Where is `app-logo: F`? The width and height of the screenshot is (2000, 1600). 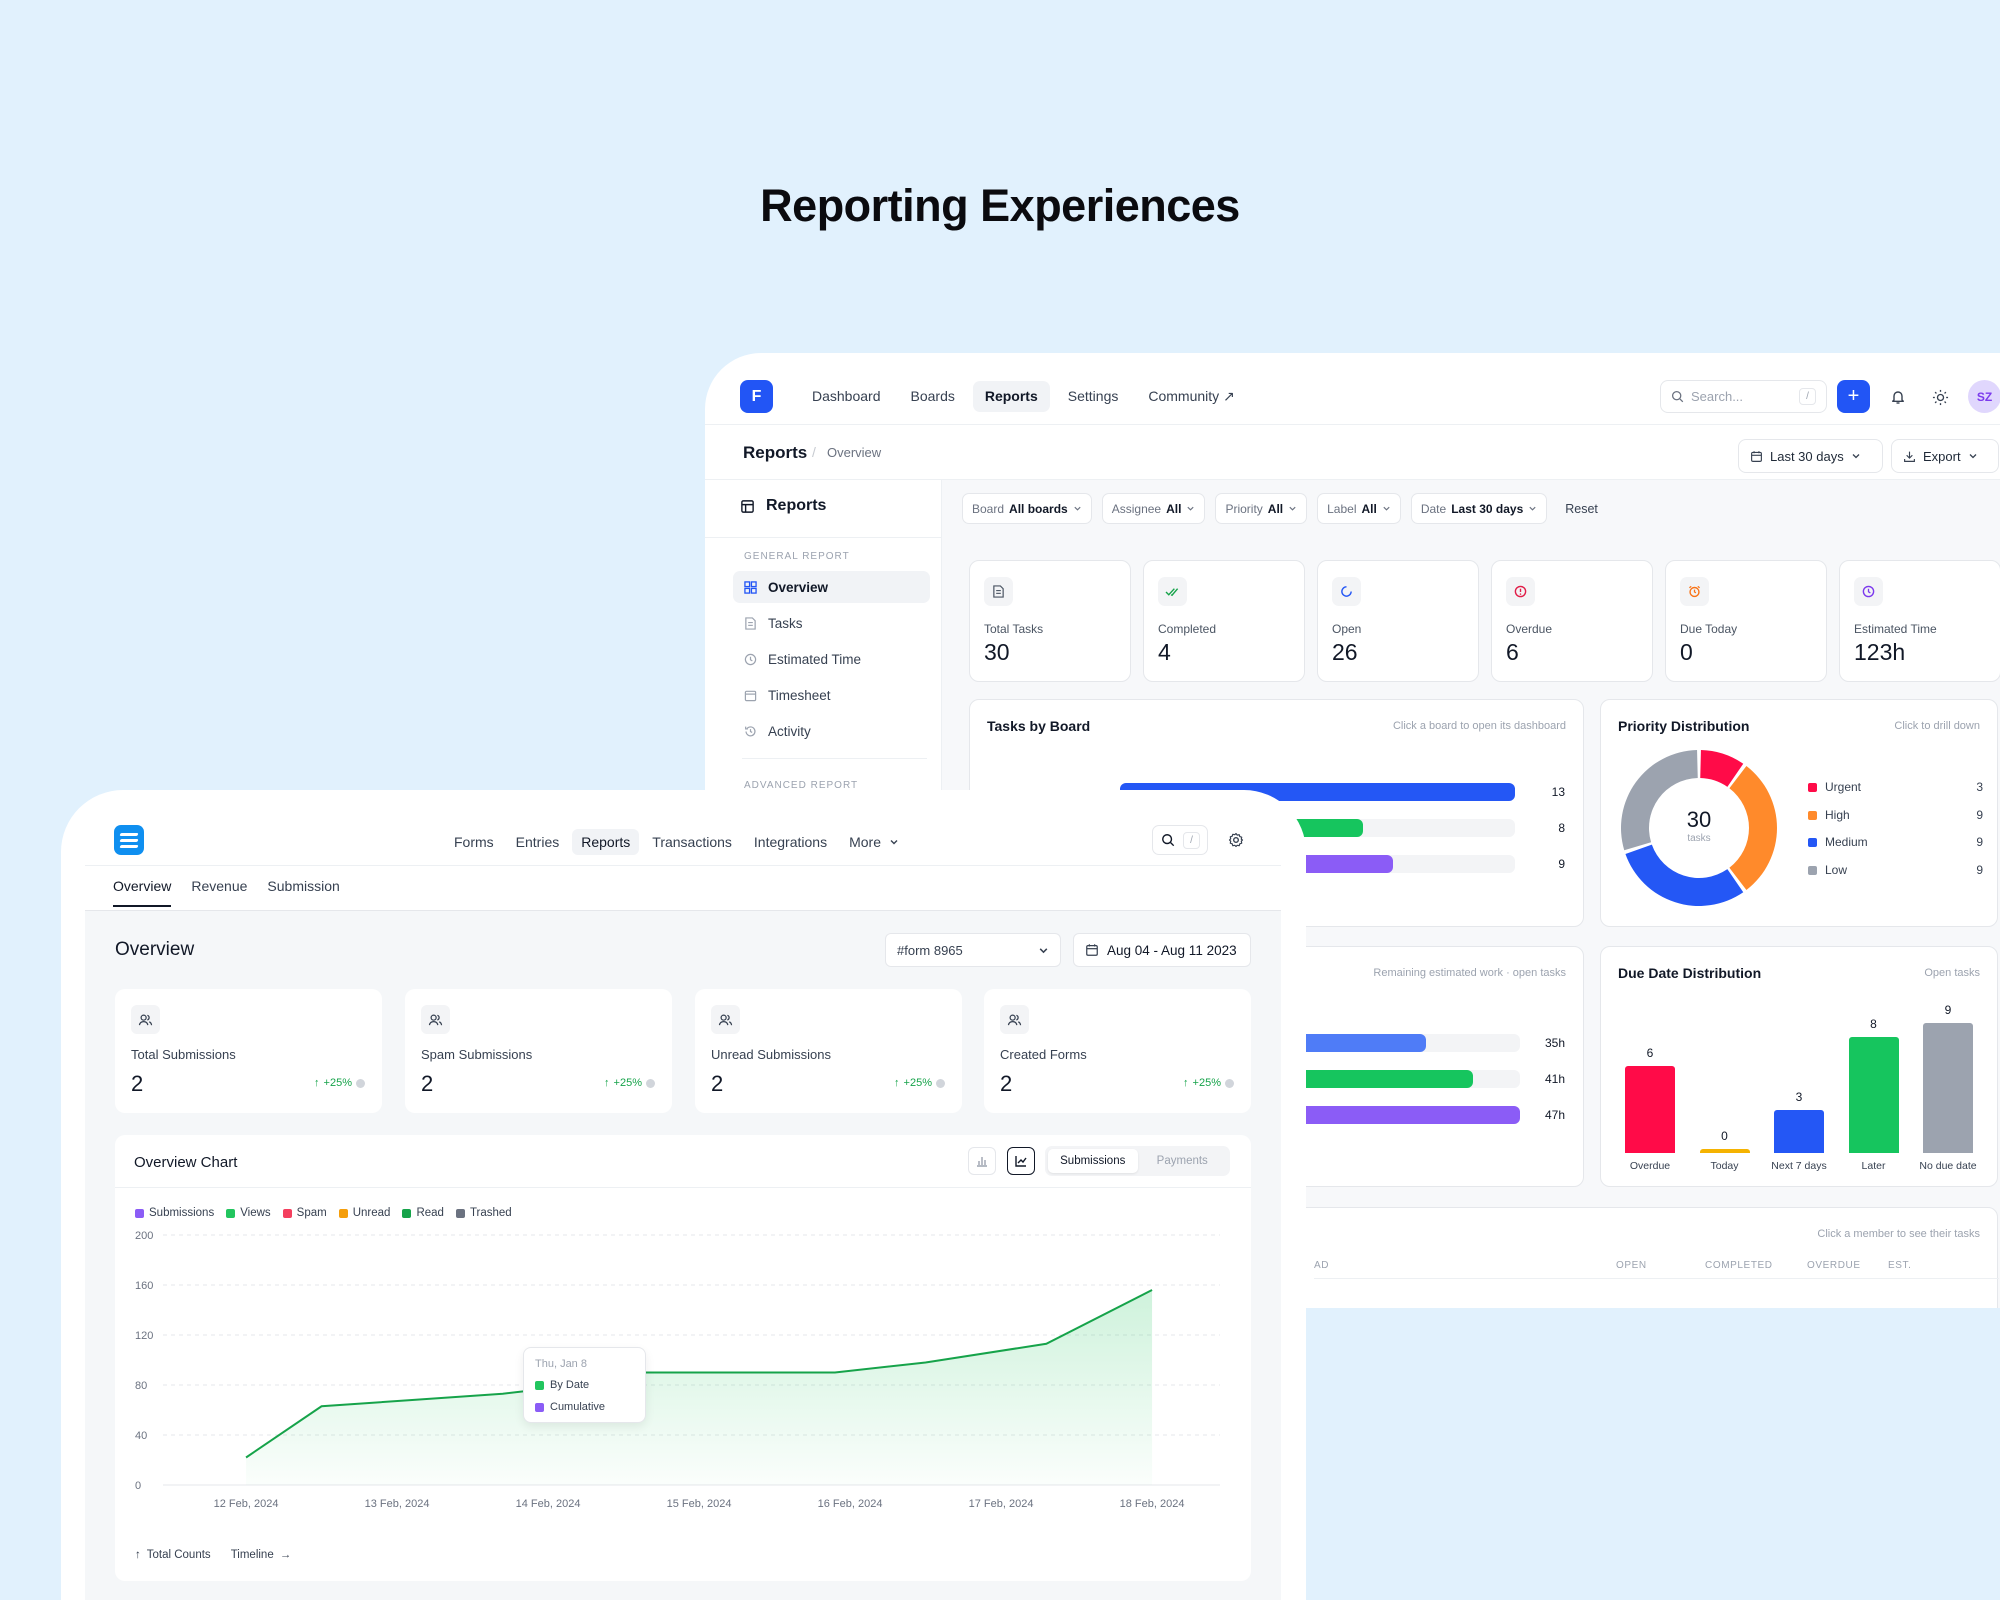 app-logo: F is located at coordinates (756, 396).